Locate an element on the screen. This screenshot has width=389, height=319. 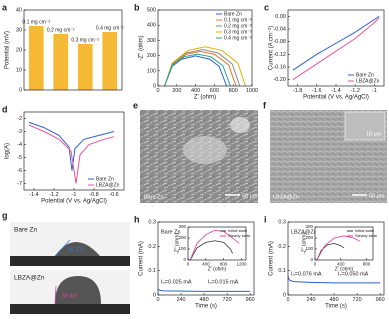
panel-label: g is located at coordinates (5, 215).